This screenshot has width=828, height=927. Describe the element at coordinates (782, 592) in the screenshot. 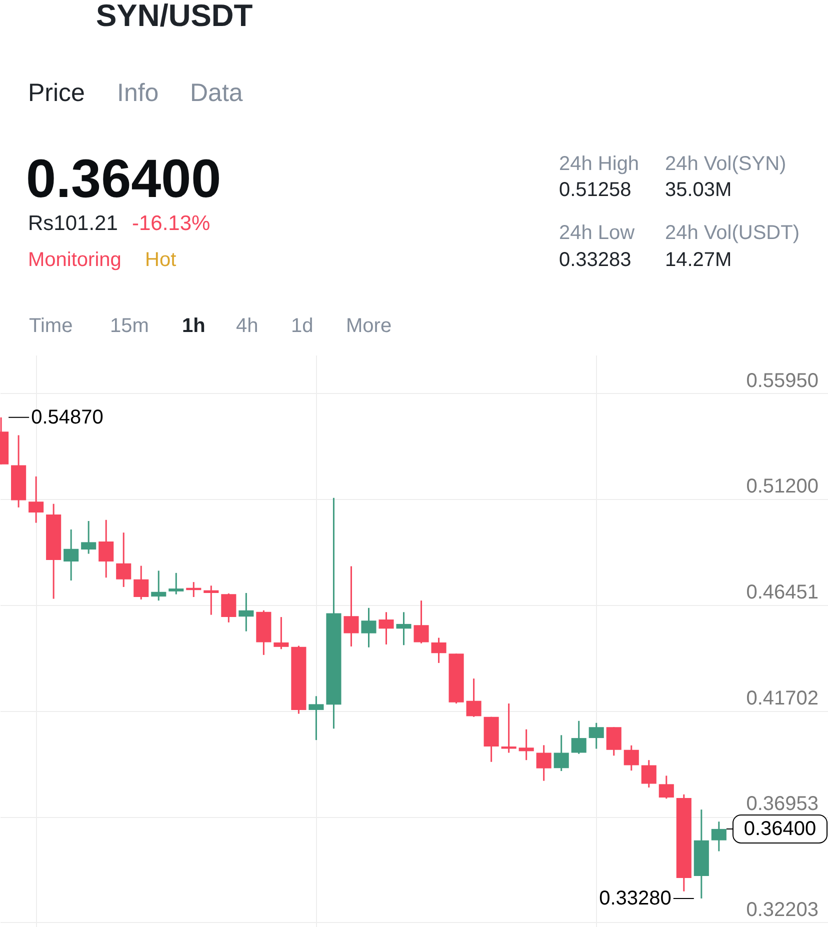

I see `y-tick-label: 0.46451` at that location.